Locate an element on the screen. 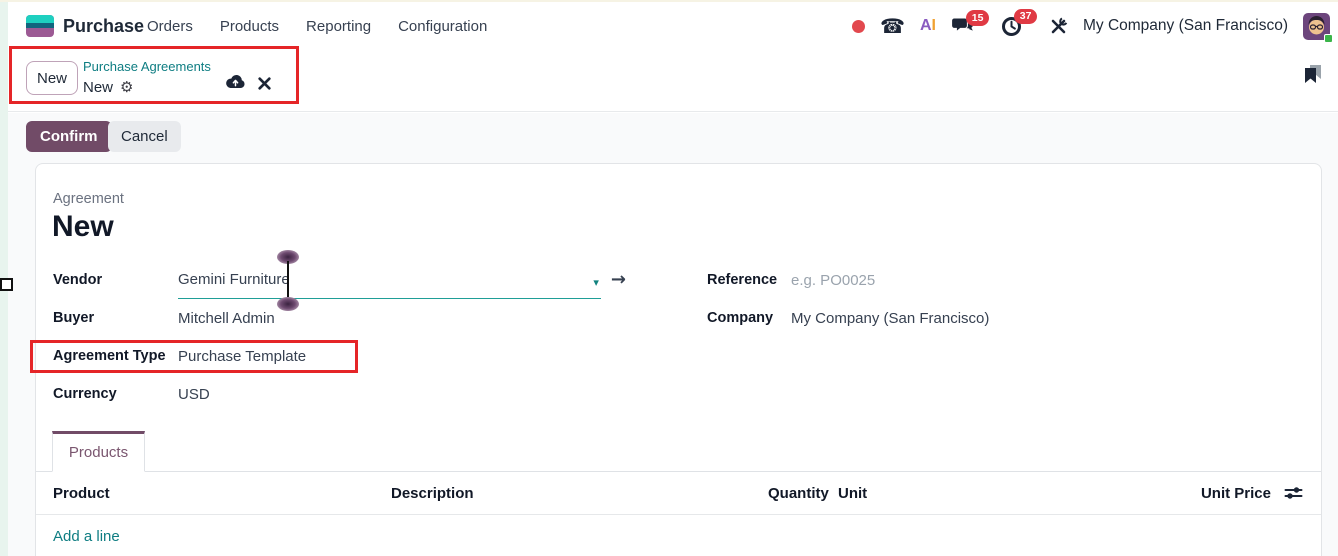  notebook-divider is located at coordinates (678, 471).